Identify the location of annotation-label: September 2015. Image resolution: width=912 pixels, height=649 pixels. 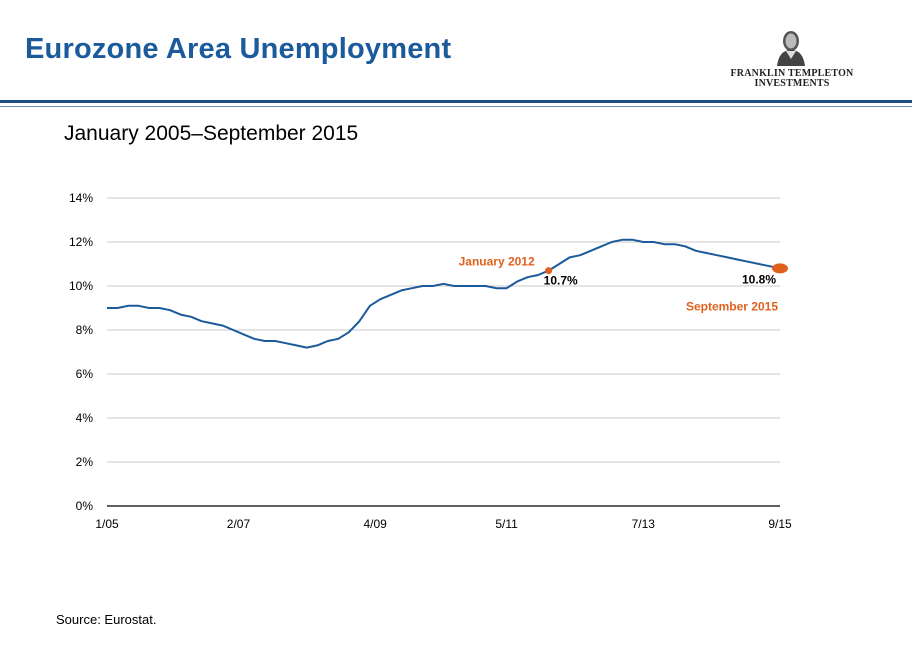
(732, 306).